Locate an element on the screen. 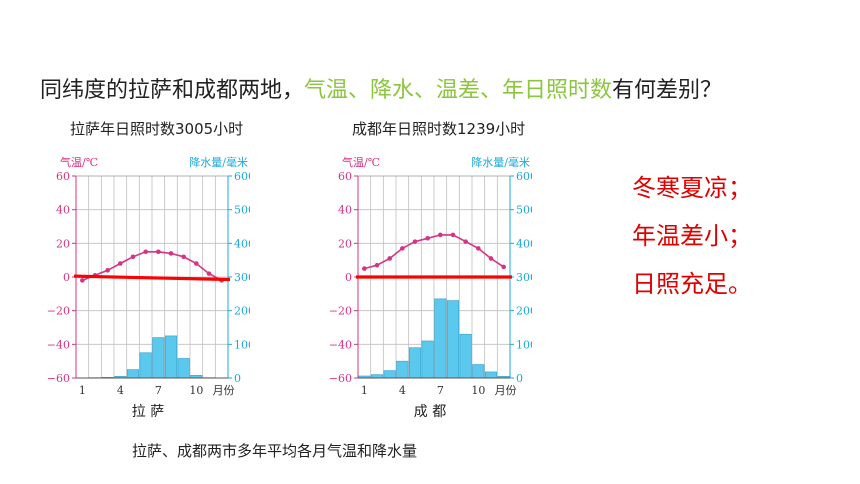 The image size is (860, 484). lhasa-sunshine-caption: 拉萨年日照时数3005小时 is located at coordinates (157, 129).